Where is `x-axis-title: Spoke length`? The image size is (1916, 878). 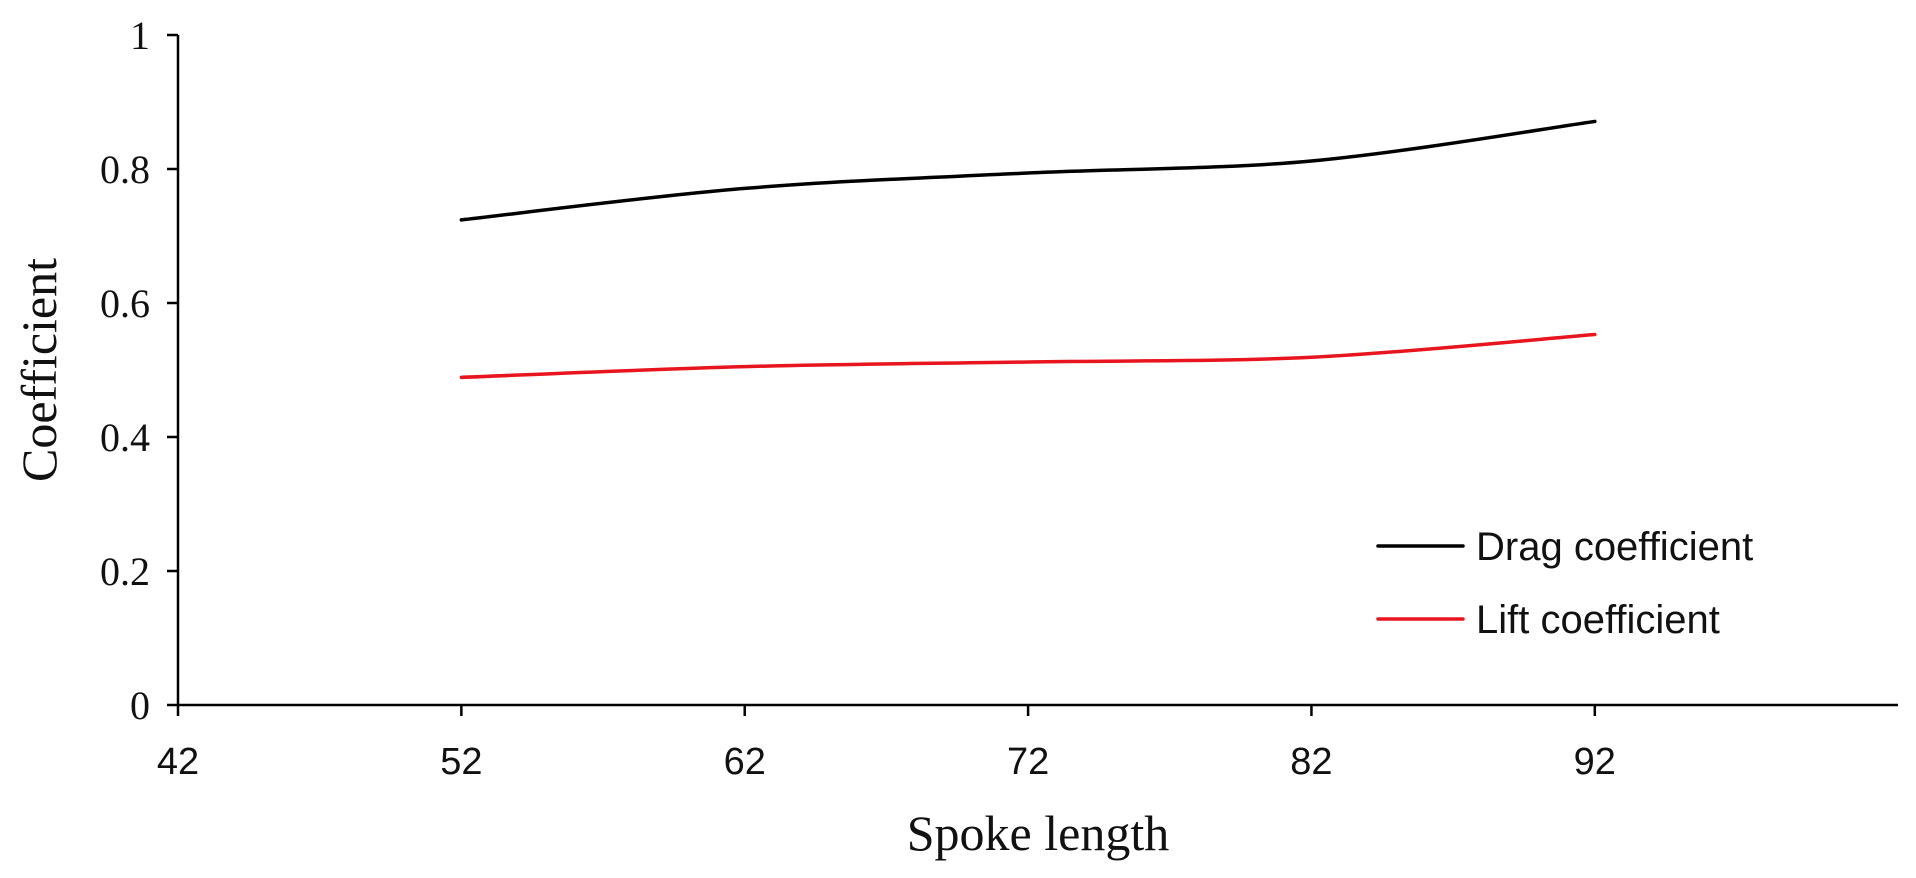
x-axis-title: Spoke length is located at coordinates (1038, 833).